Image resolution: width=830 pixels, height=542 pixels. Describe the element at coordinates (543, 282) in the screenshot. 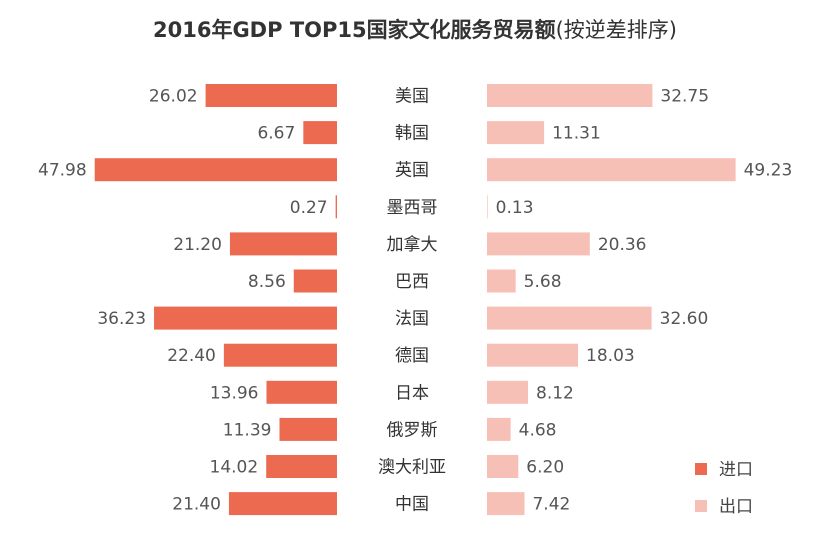

I see `export-value-label: 5.68` at that location.